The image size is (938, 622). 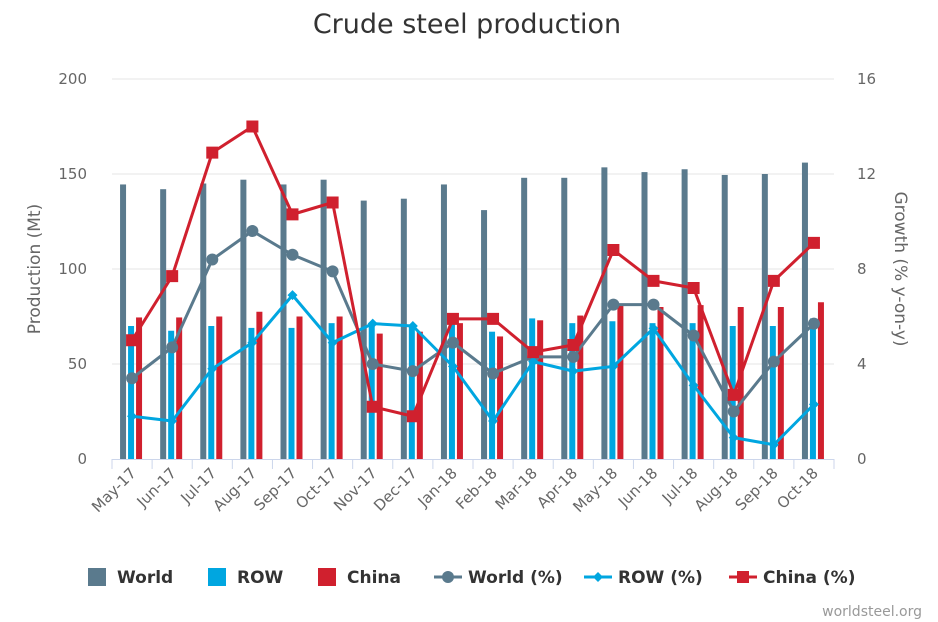 What do you see at coordinates (97, 577) in the screenshot?
I see `legend-swatch-world` at bounding box center [97, 577].